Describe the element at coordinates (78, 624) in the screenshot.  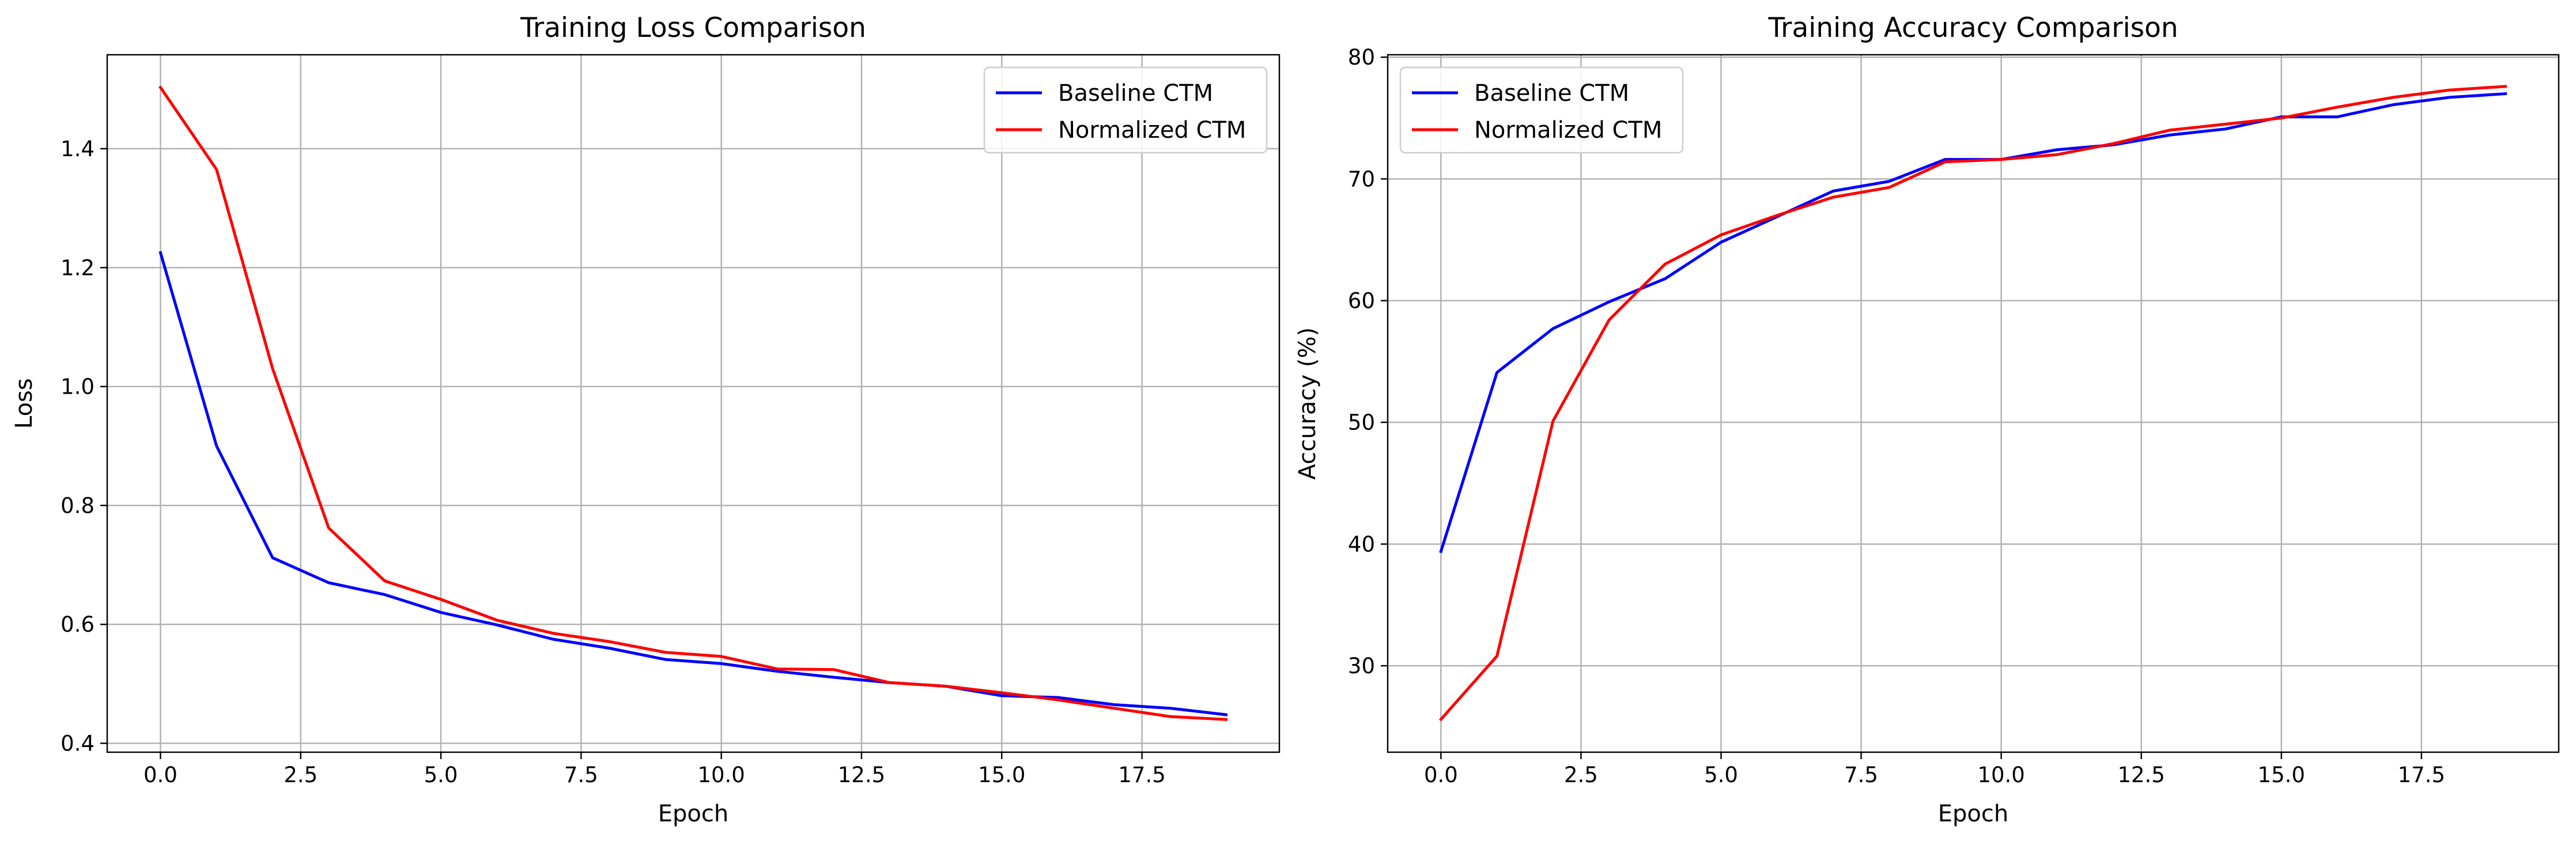
I see `y-tick-label: 0.6` at that location.